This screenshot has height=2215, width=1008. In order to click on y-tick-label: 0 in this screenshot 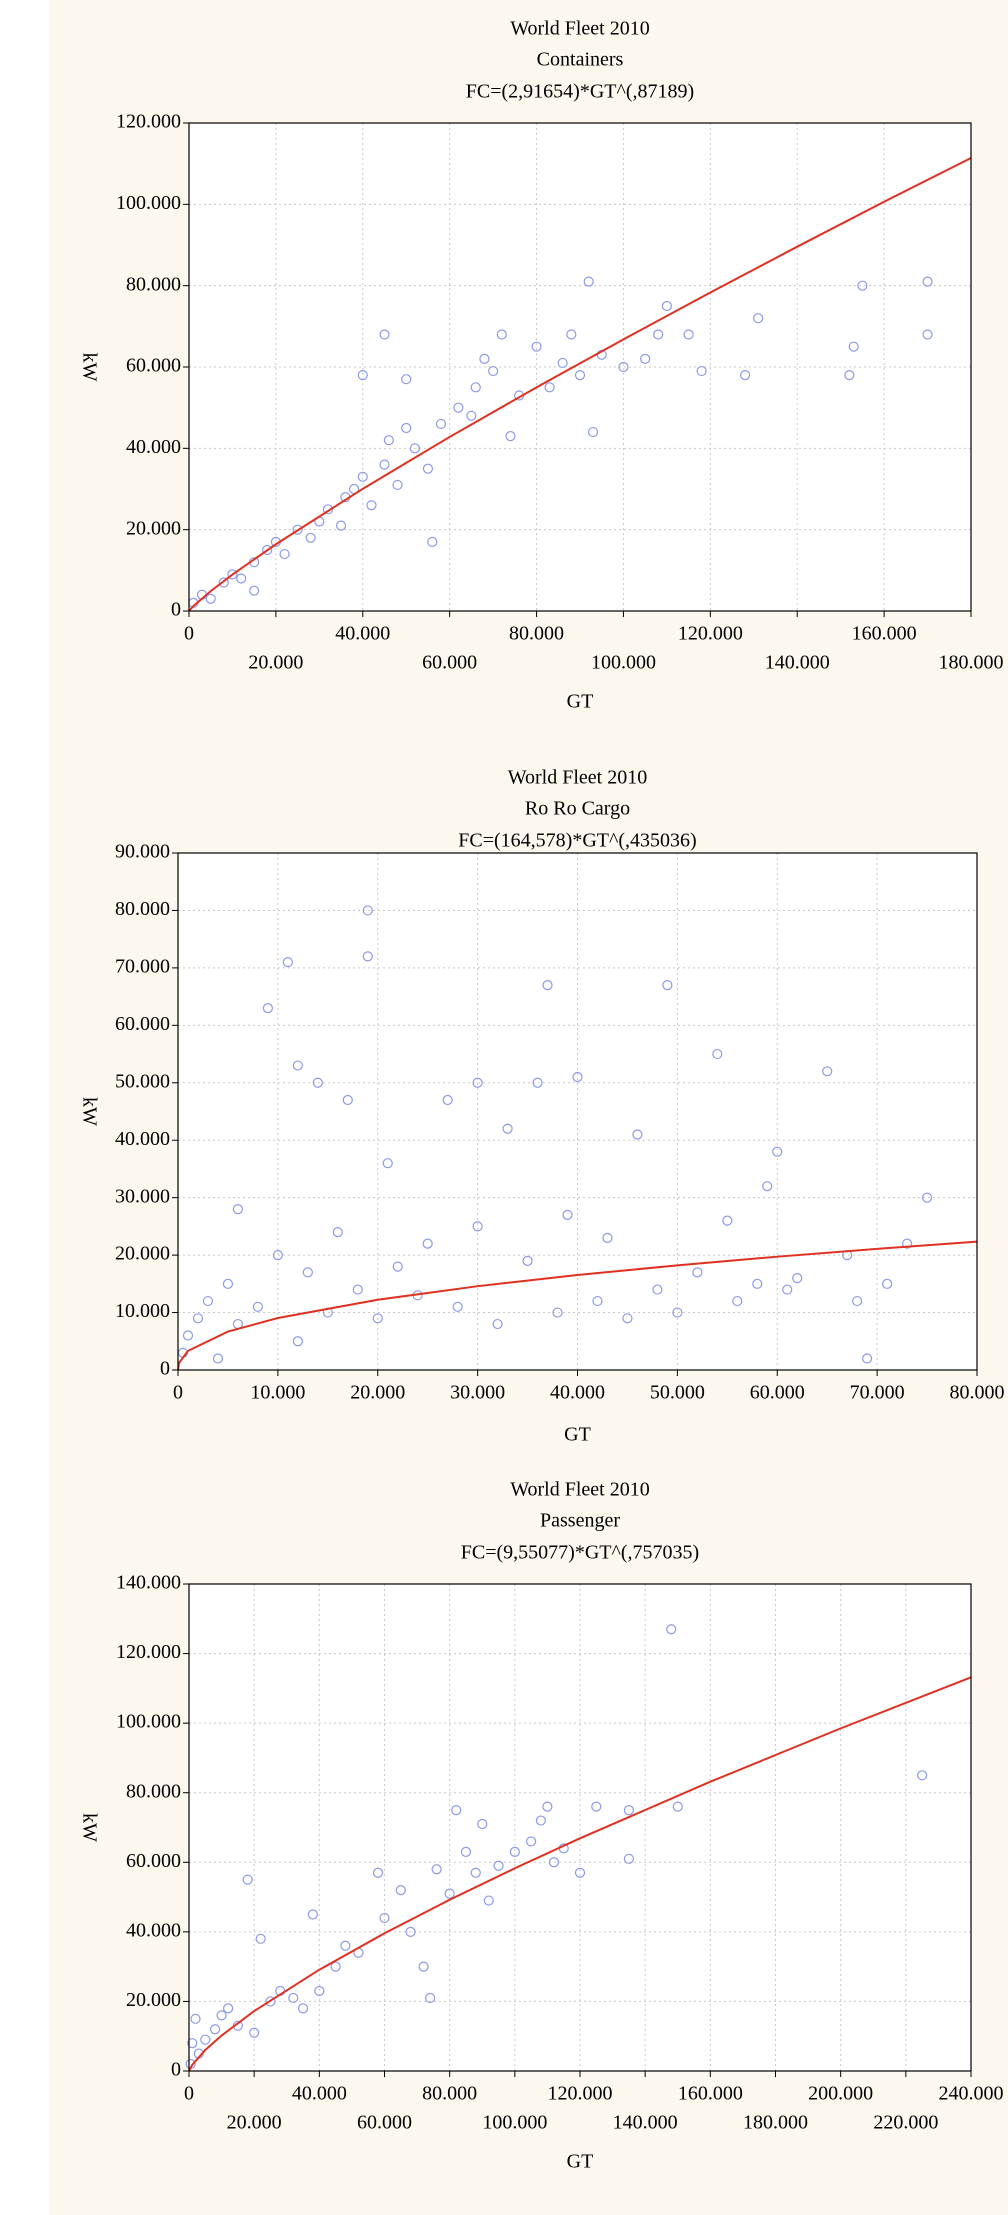, I will do `click(176, 2070)`.